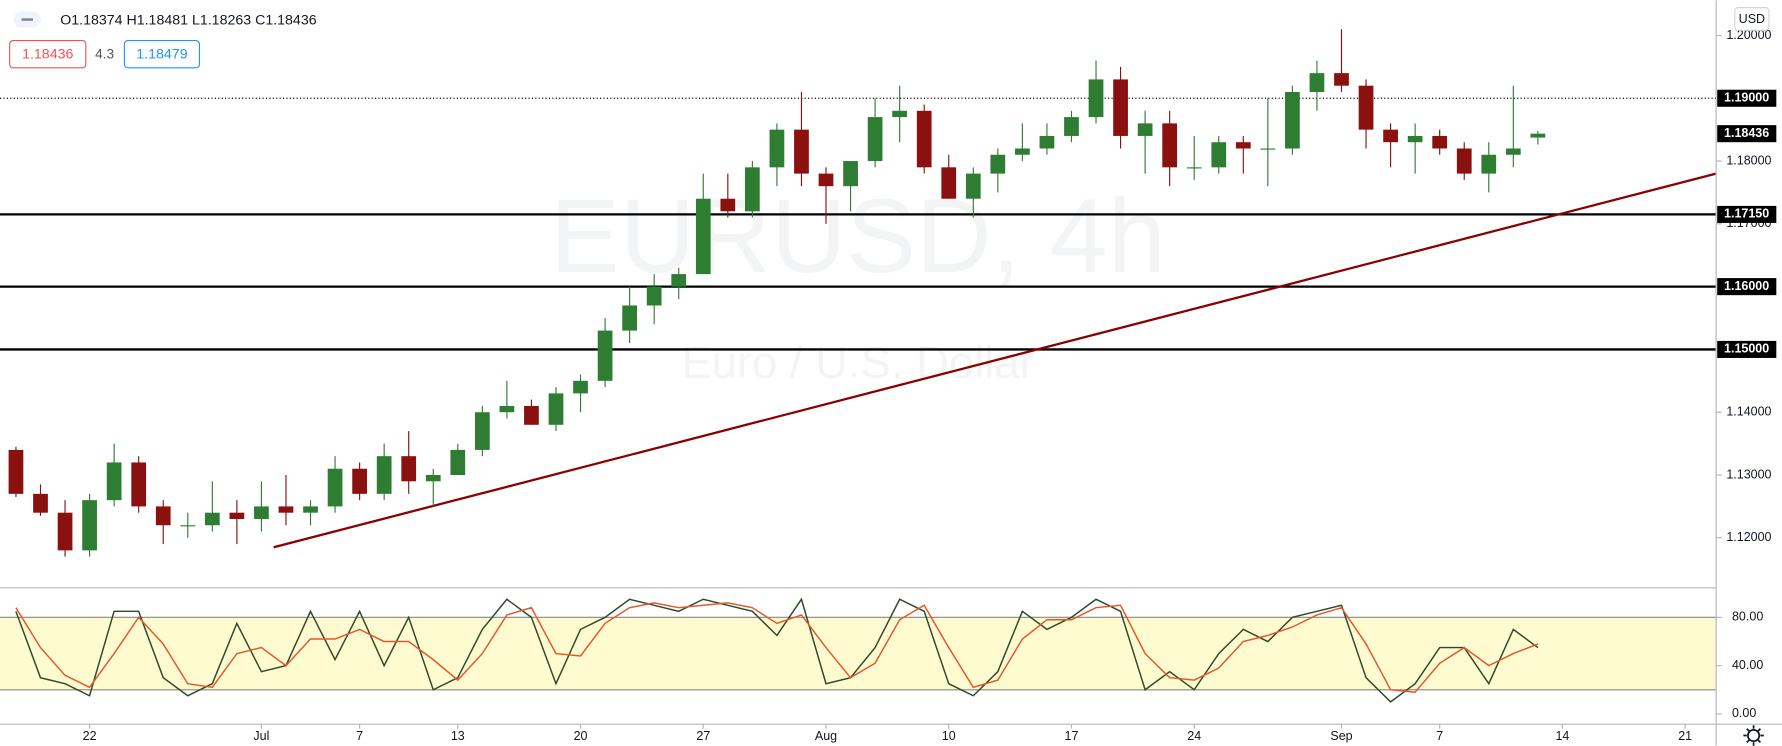  Describe the element at coordinates (1685, 736) in the screenshot. I see `x-tick-label: 21` at that location.